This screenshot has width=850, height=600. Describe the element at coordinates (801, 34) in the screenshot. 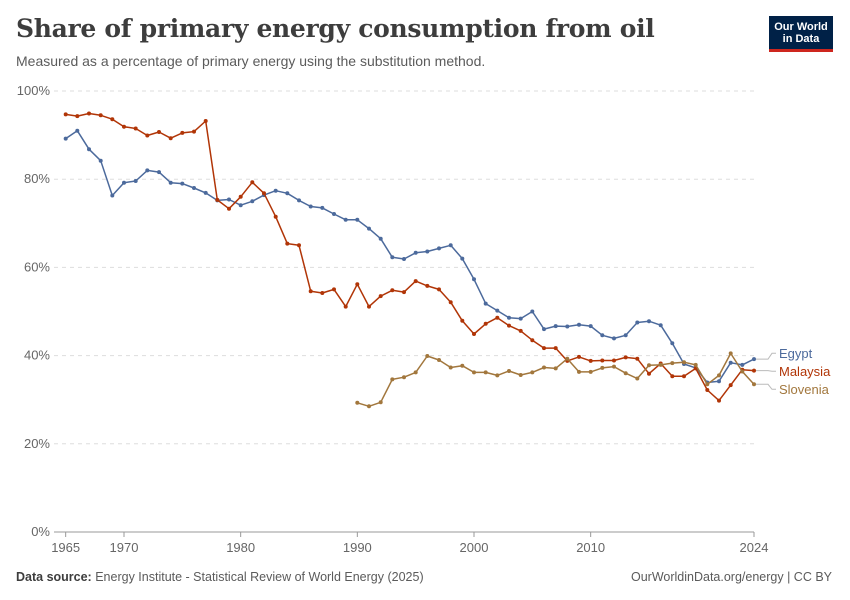

I see `owid-logo: Our World in Data` at that location.